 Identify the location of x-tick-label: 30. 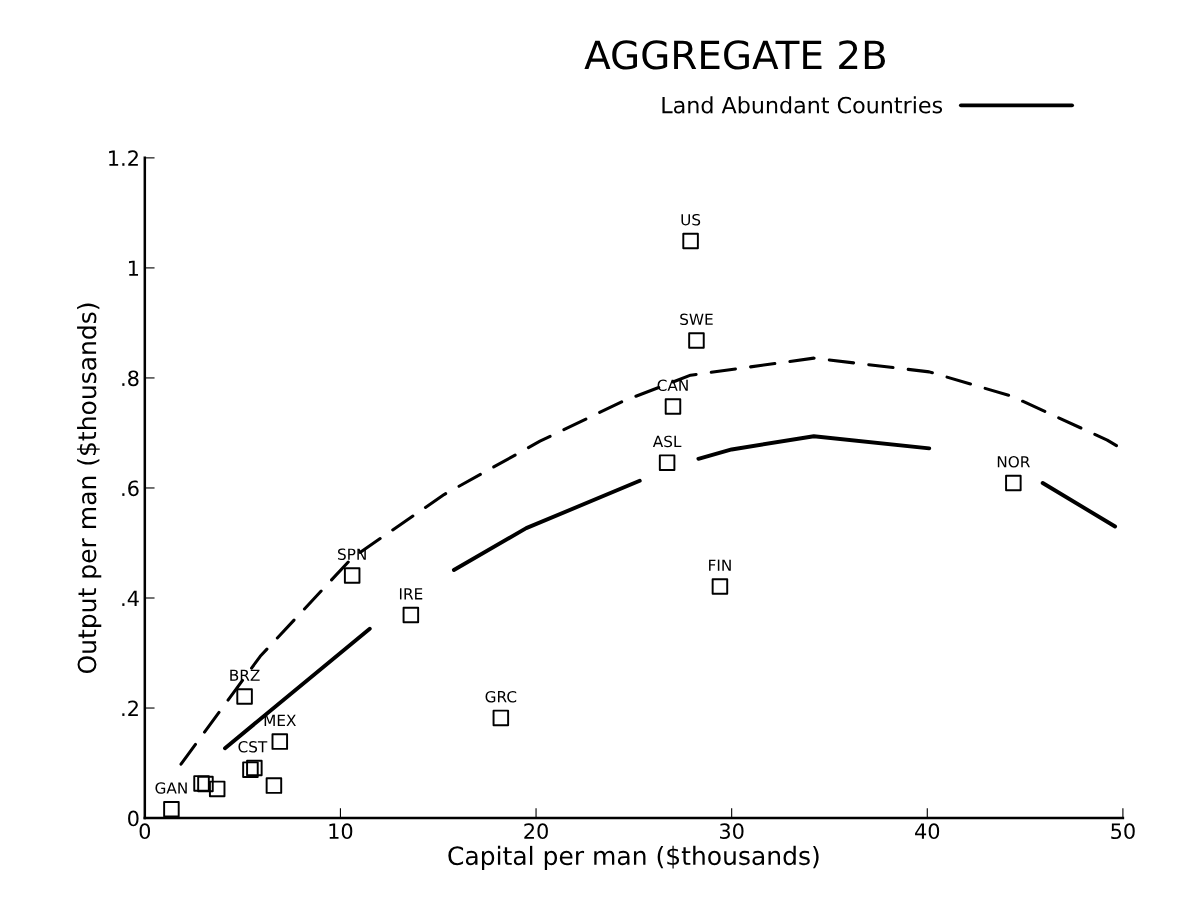
(732, 831).